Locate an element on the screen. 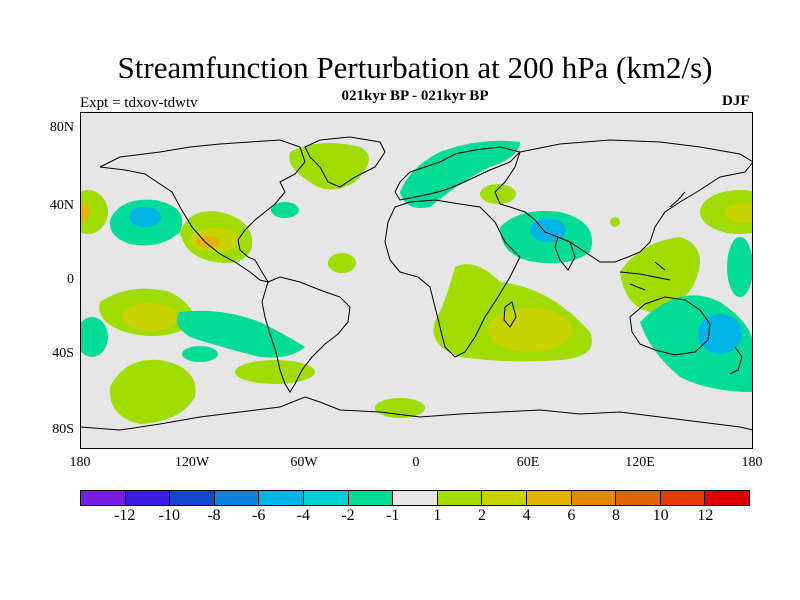 This screenshot has height=600, width=800. contour-south-pacific-core is located at coordinates (150, 317).